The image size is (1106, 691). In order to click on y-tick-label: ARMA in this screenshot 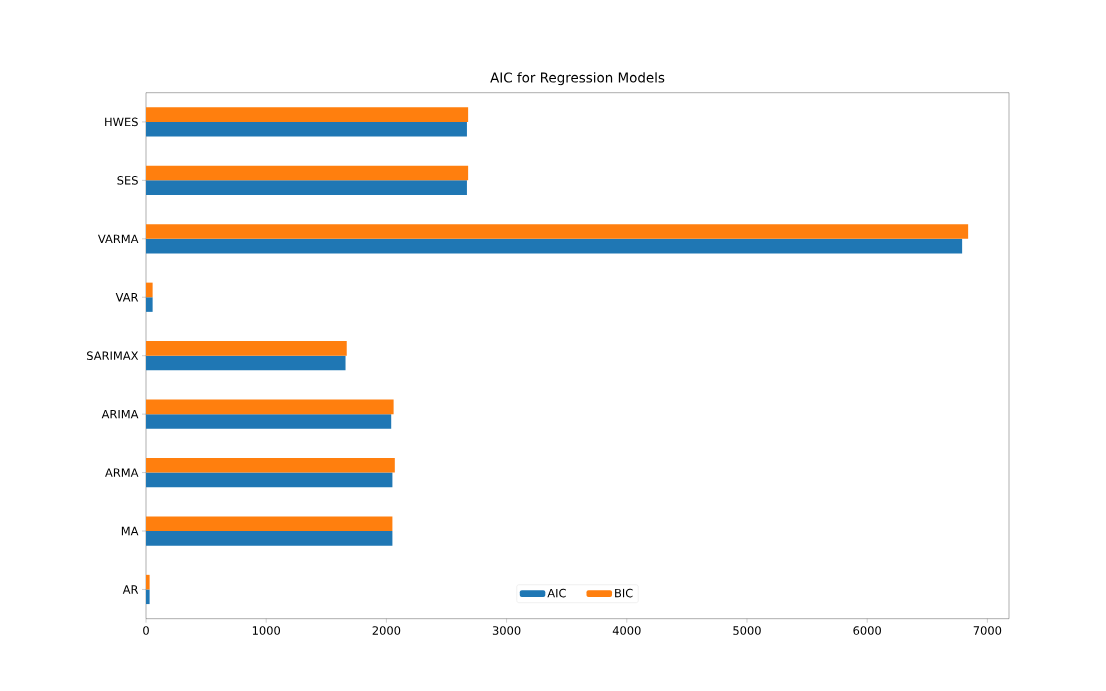, I will do `click(122, 472)`.